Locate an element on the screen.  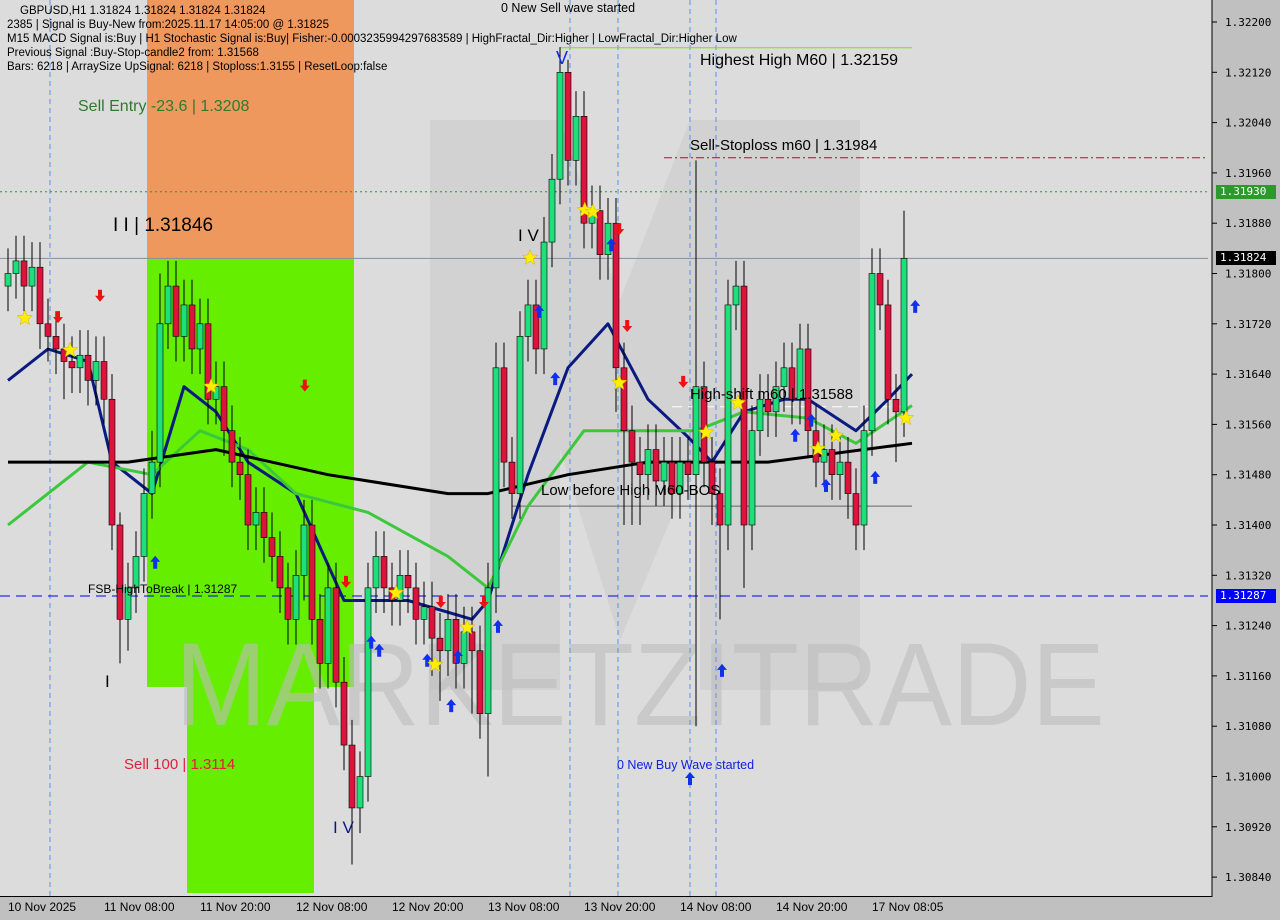
price-axis-label: 1.31640 is located at coordinates (1248, 374).